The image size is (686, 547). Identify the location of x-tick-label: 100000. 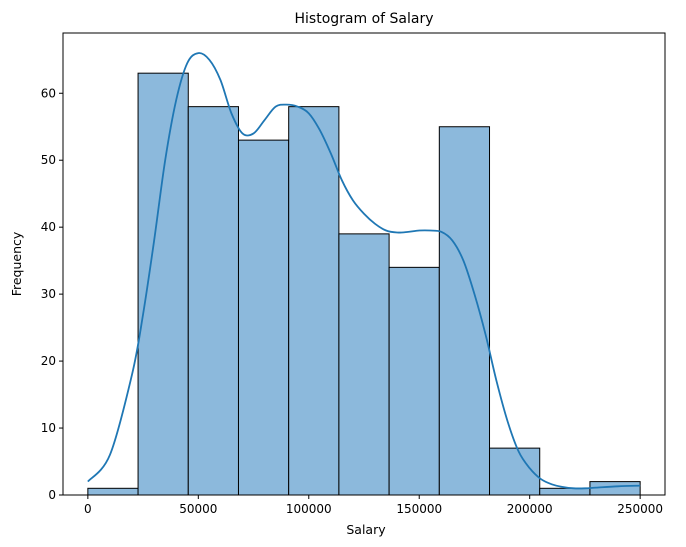
(309, 509).